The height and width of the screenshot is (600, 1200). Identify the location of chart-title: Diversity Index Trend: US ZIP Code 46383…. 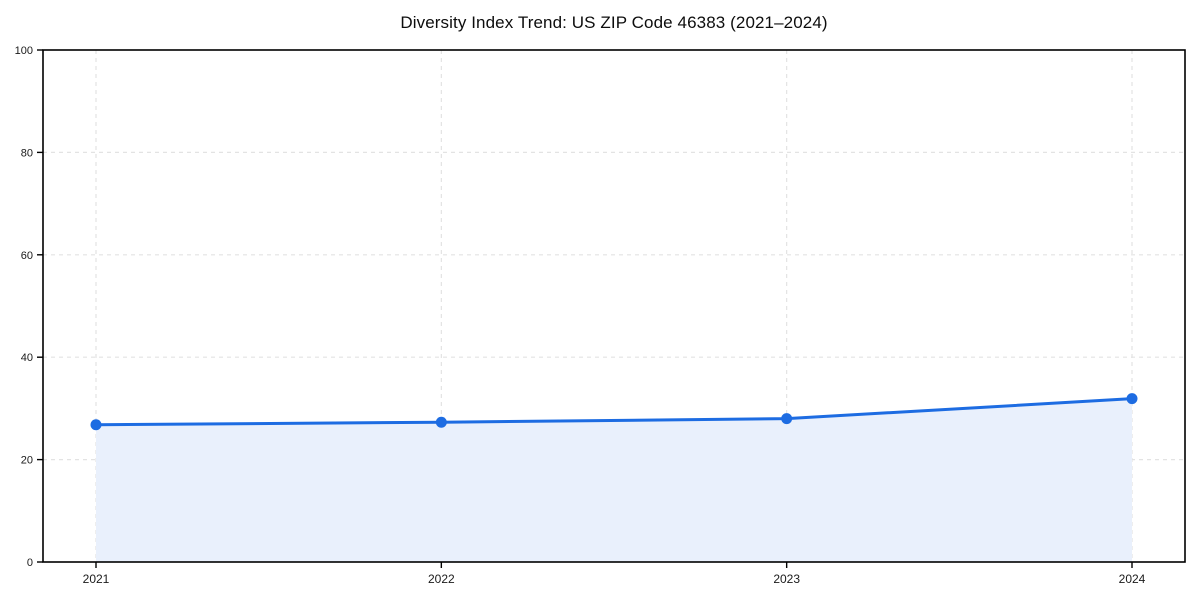
(614, 22).